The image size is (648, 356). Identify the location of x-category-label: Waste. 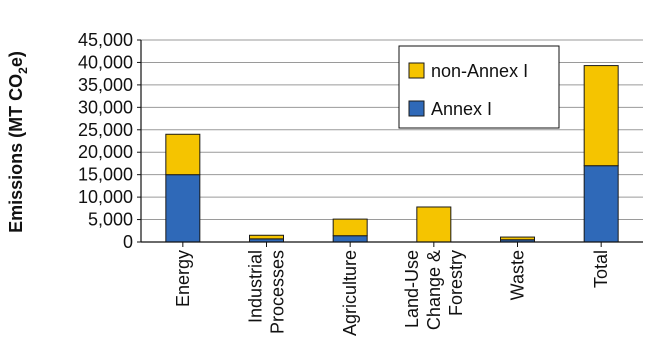
(518, 275).